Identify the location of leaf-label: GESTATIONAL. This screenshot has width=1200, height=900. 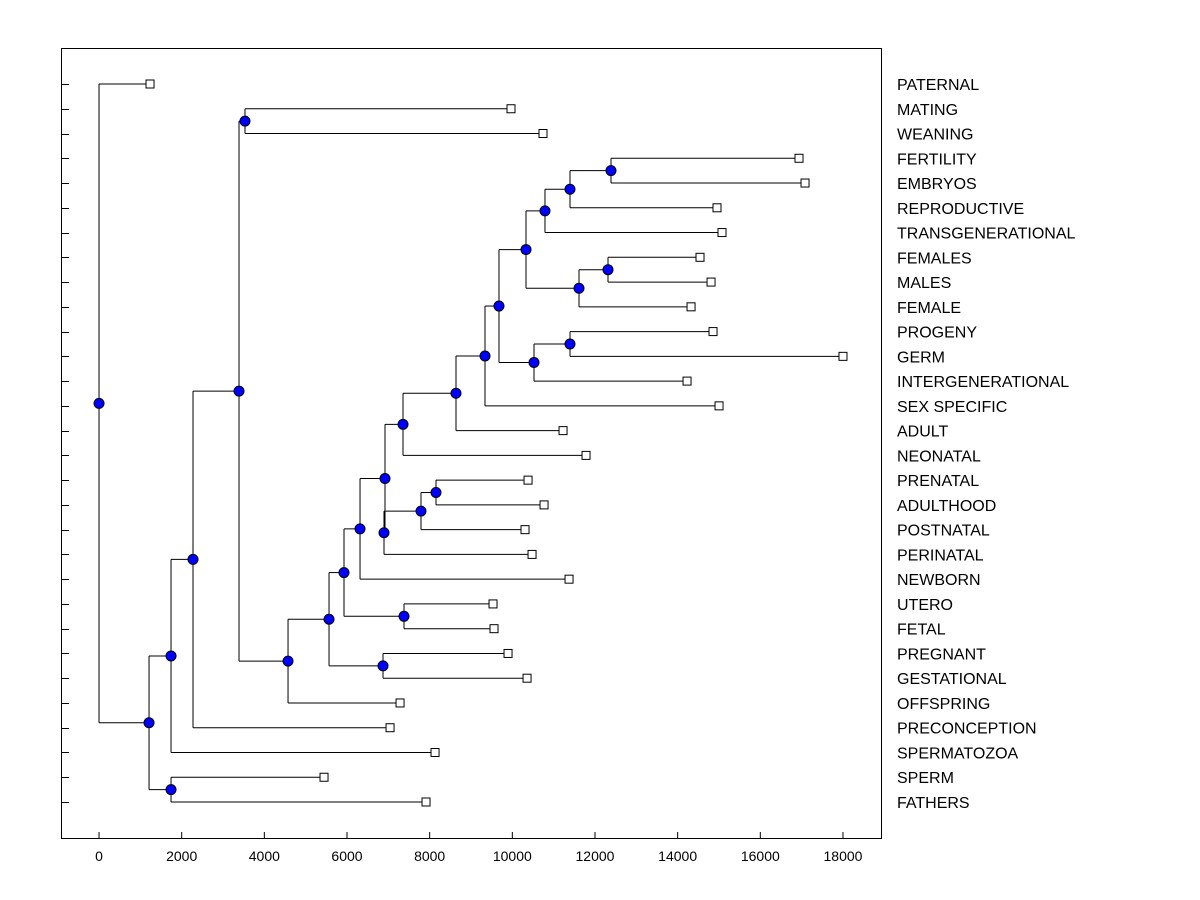
(952, 679).